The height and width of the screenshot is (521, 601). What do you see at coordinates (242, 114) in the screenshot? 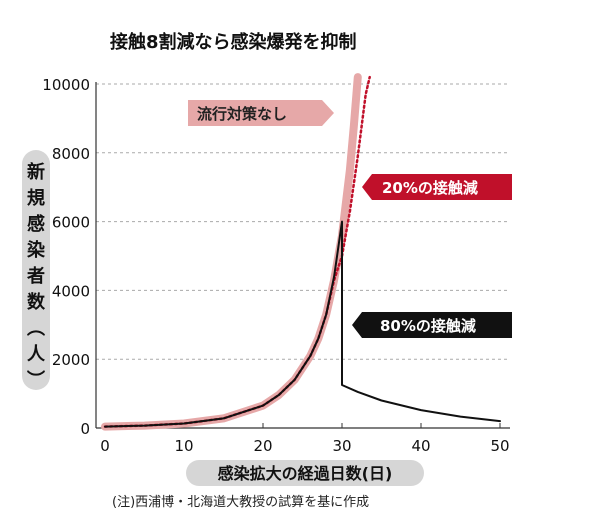
I see `legend-no-measures-text: 流行対策なし` at bounding box center [242, 114].